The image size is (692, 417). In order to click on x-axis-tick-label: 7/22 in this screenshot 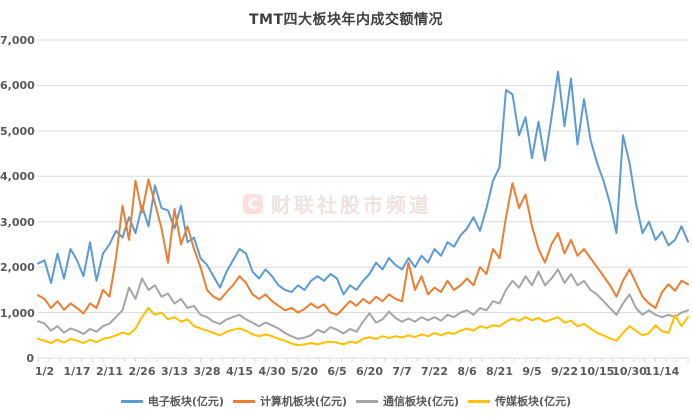, I will do `click(434, 371)`.